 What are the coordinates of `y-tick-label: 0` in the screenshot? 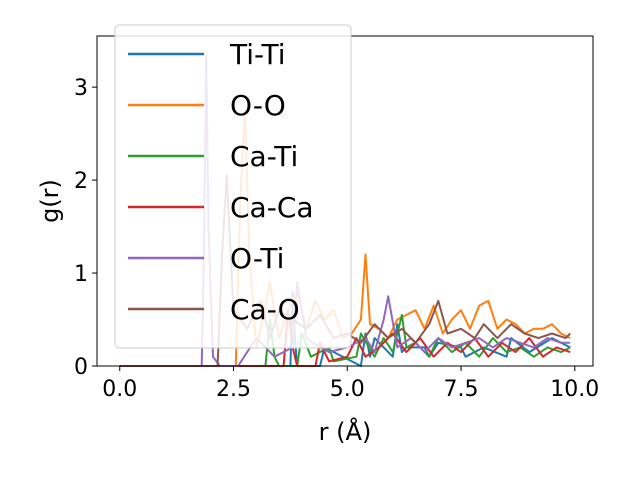 It's located at (81, 367).